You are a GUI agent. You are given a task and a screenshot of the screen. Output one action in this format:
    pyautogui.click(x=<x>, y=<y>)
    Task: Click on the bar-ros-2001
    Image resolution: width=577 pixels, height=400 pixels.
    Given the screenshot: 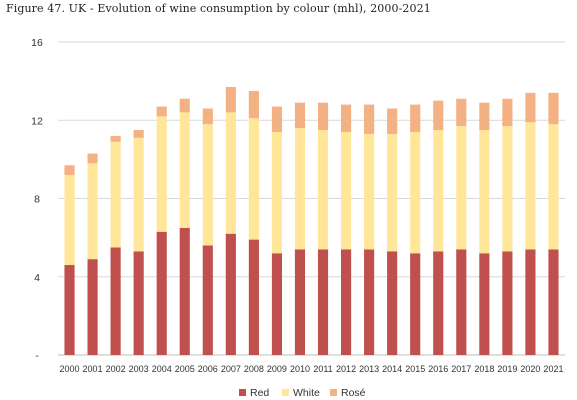 What is the action you would take?
    pyautogui.click(x=92, y=158)
    